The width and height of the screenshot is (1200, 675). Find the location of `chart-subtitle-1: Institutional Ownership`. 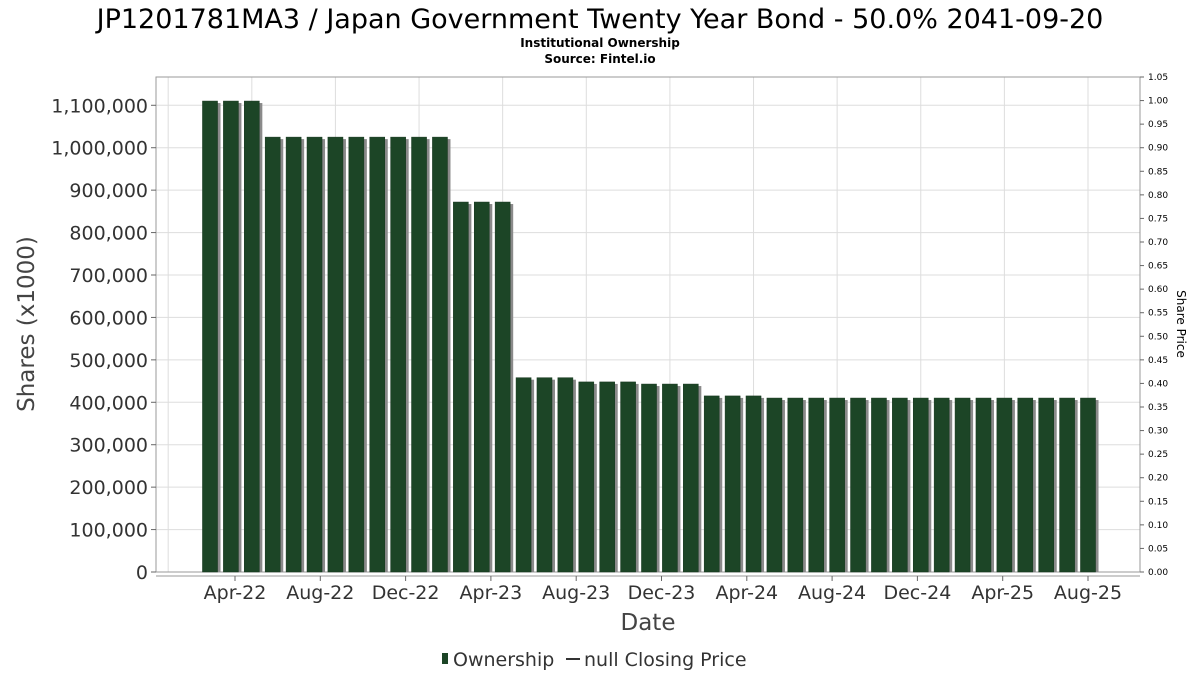

chart-subtitle-1: Institutional Ownership is located at coordinates (600, 43).